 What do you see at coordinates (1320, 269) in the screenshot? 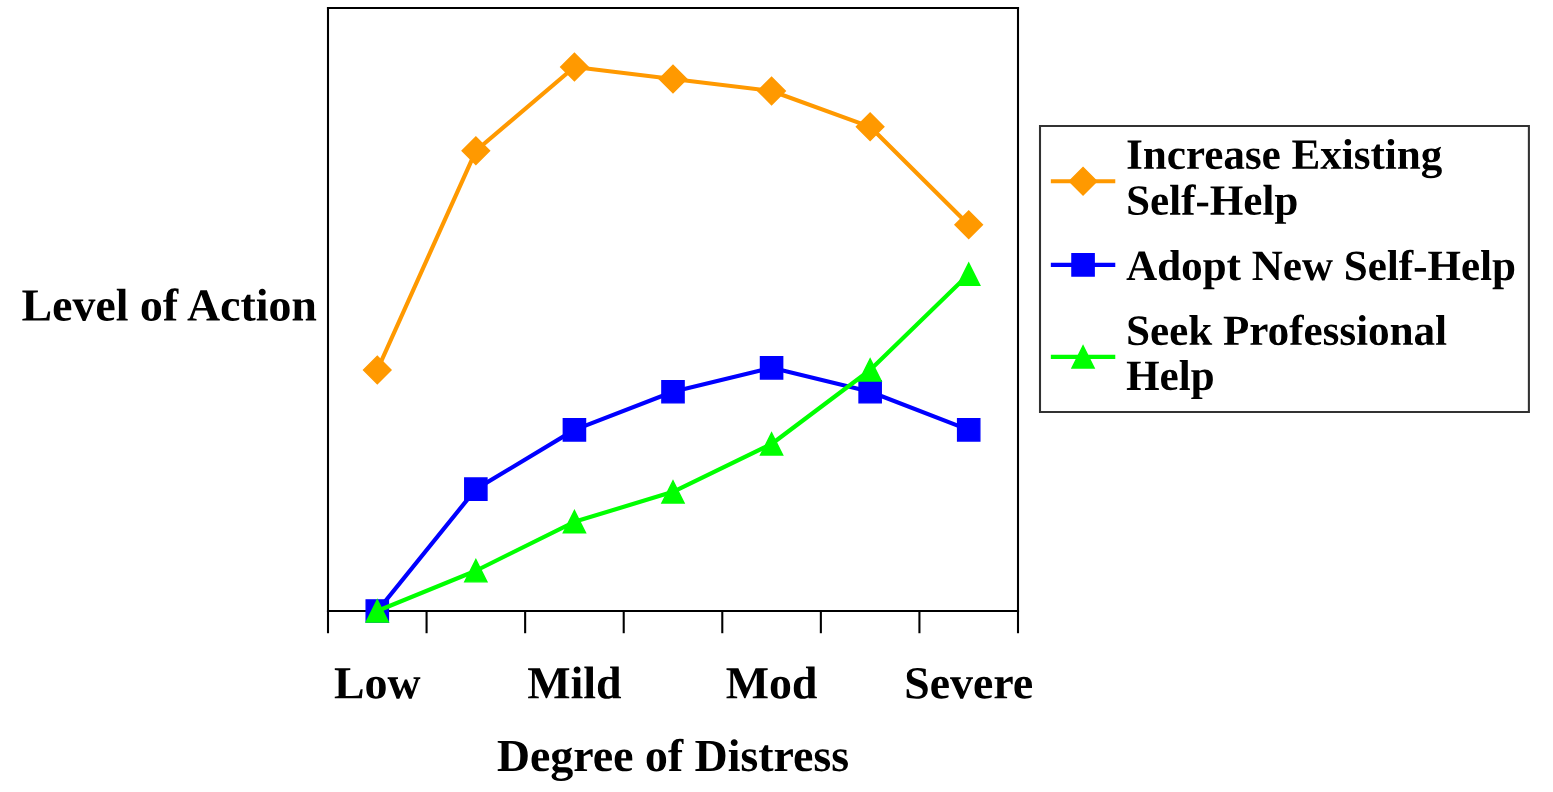
I see `legend-label: Adopt New Self-Help` at bounding box center [1320, 269].